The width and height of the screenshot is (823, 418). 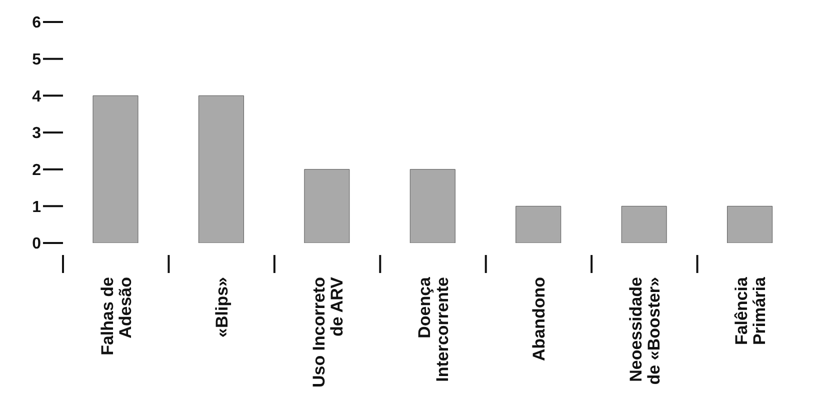 What do you see at coordinates (37, 23) in the screenshot?
I see `y-tick-label: 6` at bounding box center [37, 23].